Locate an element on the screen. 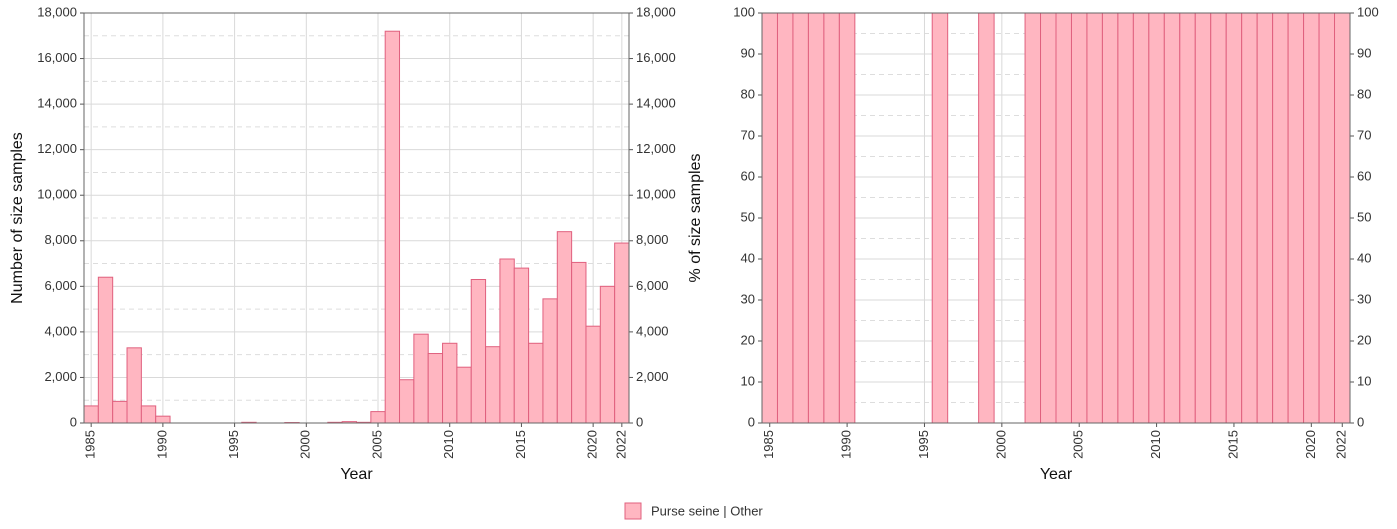 Image resolution: width=1397 pixels, height=529 pixels. y2-tick-label: 16,000 is located at coordinates (656, 57).